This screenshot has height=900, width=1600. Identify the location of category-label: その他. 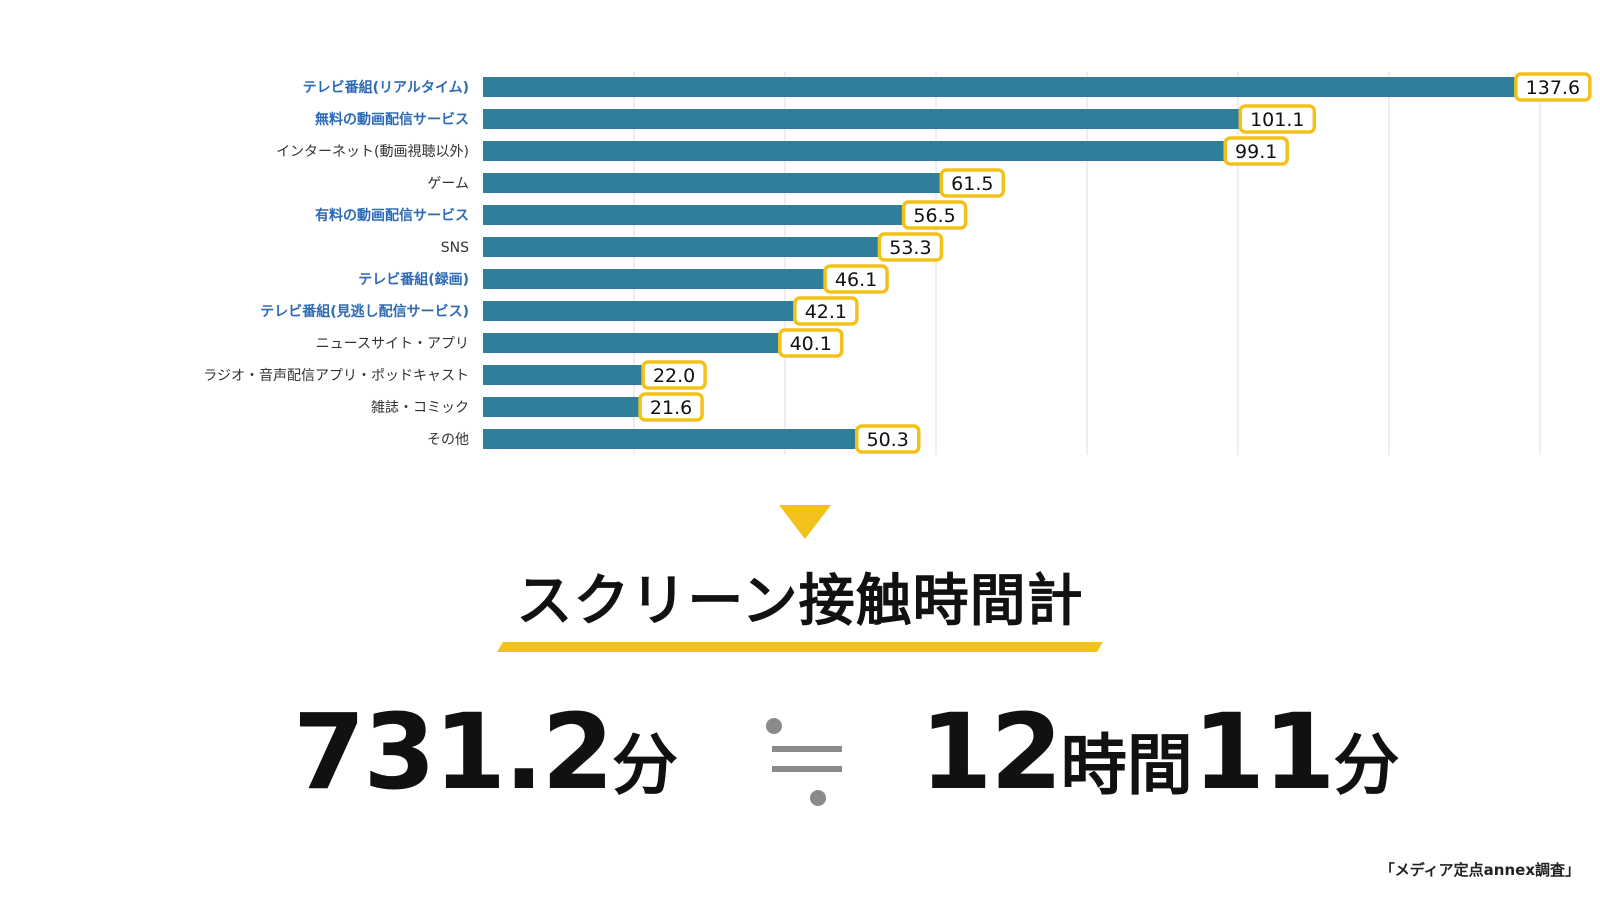
(448, 440).